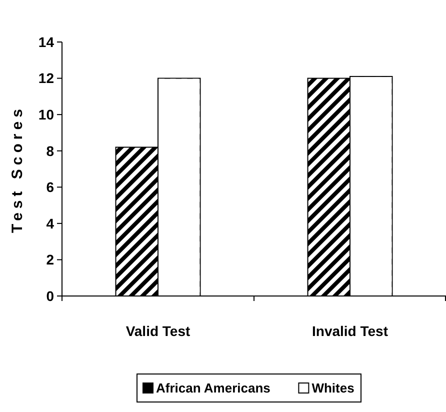  Describe the element at coordinates (50, 223) in the screenshot. I see `y-tick-label: 4` at that location.